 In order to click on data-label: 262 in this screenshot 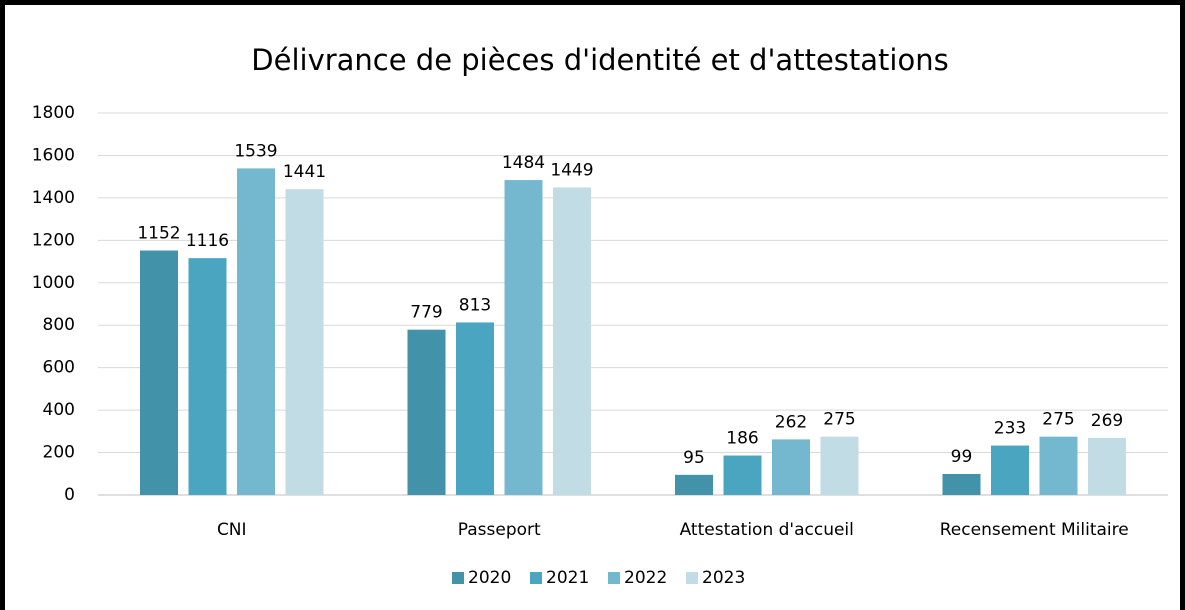, I will do `click(791, 422)`.